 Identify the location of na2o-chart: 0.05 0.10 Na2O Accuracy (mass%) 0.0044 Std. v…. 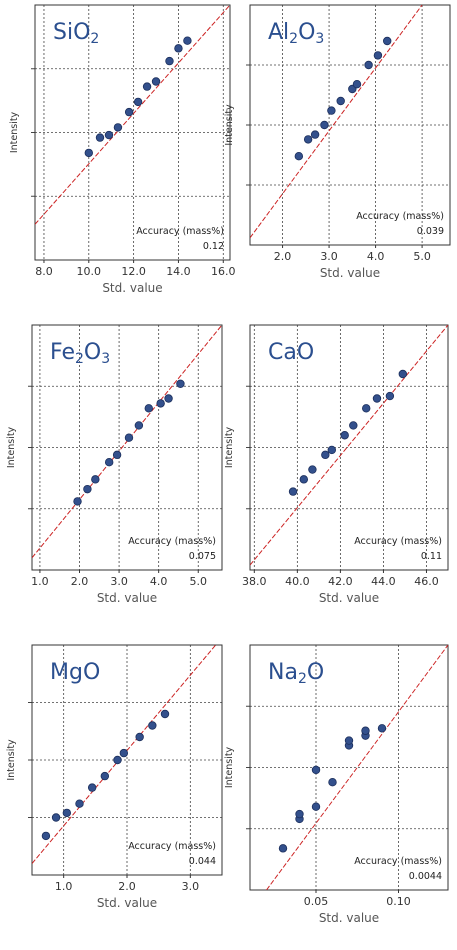
(336, 784).